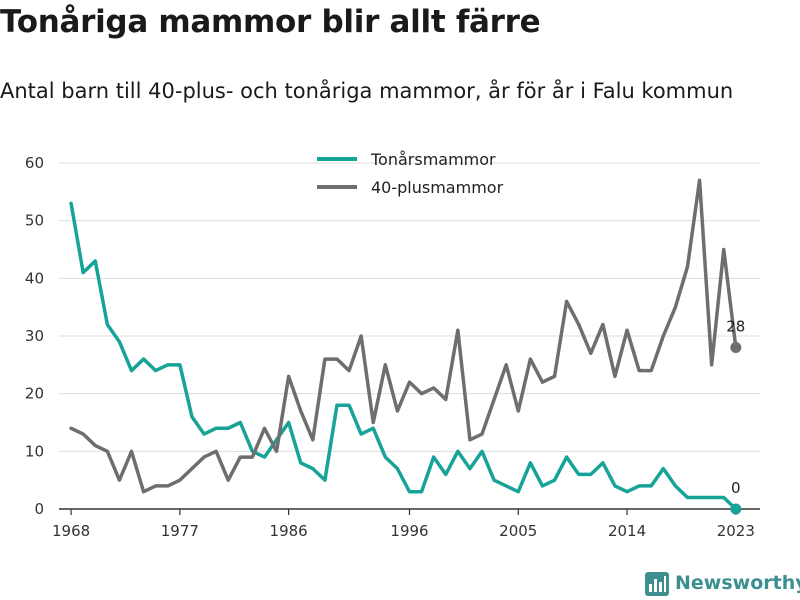  I want to click on brand-name: Newsworthy, so click(737, 583).